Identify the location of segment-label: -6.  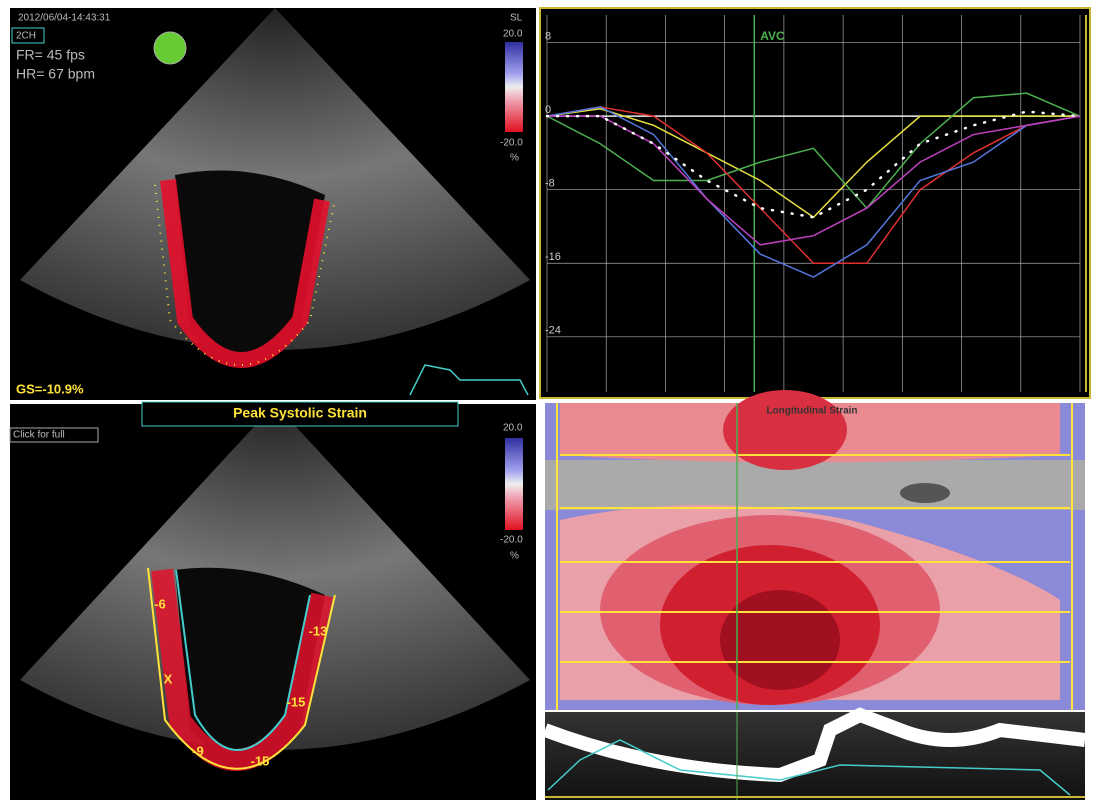
(160, 603).